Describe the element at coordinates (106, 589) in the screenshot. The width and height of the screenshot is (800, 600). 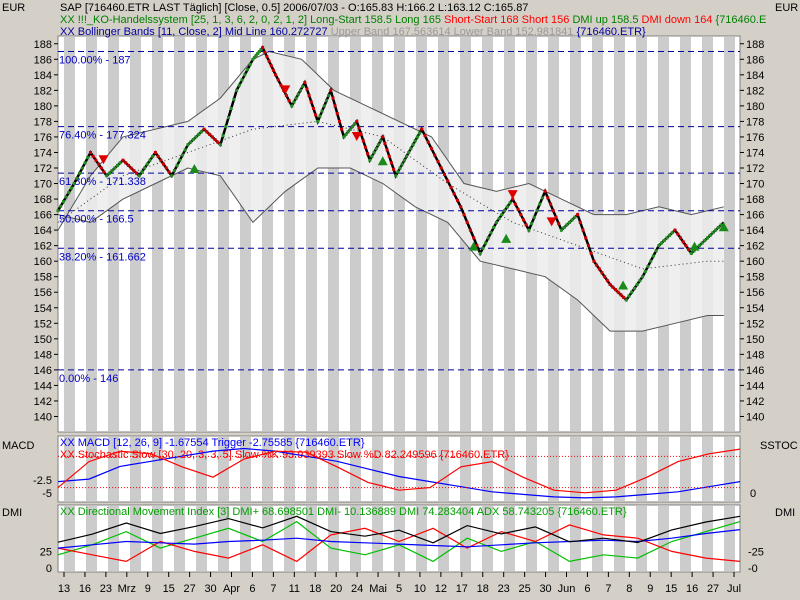
I see `x-tick-label: 23` at that location.